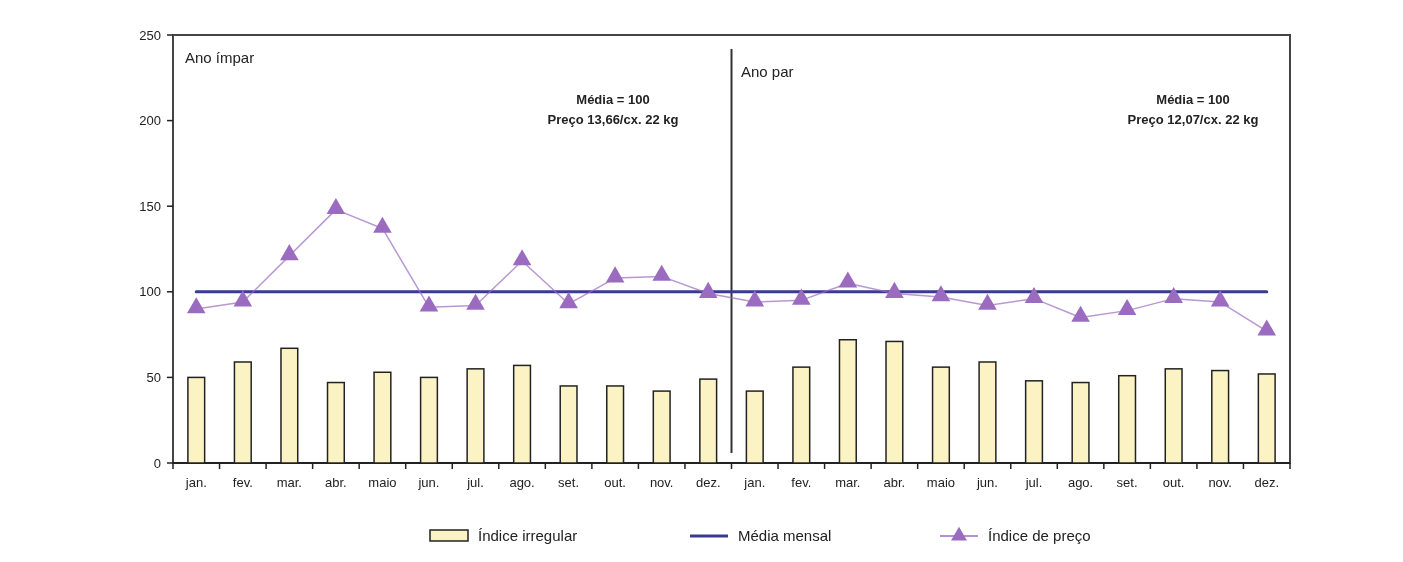  I want to click on y-tick-label: 0, so click(157, 463).